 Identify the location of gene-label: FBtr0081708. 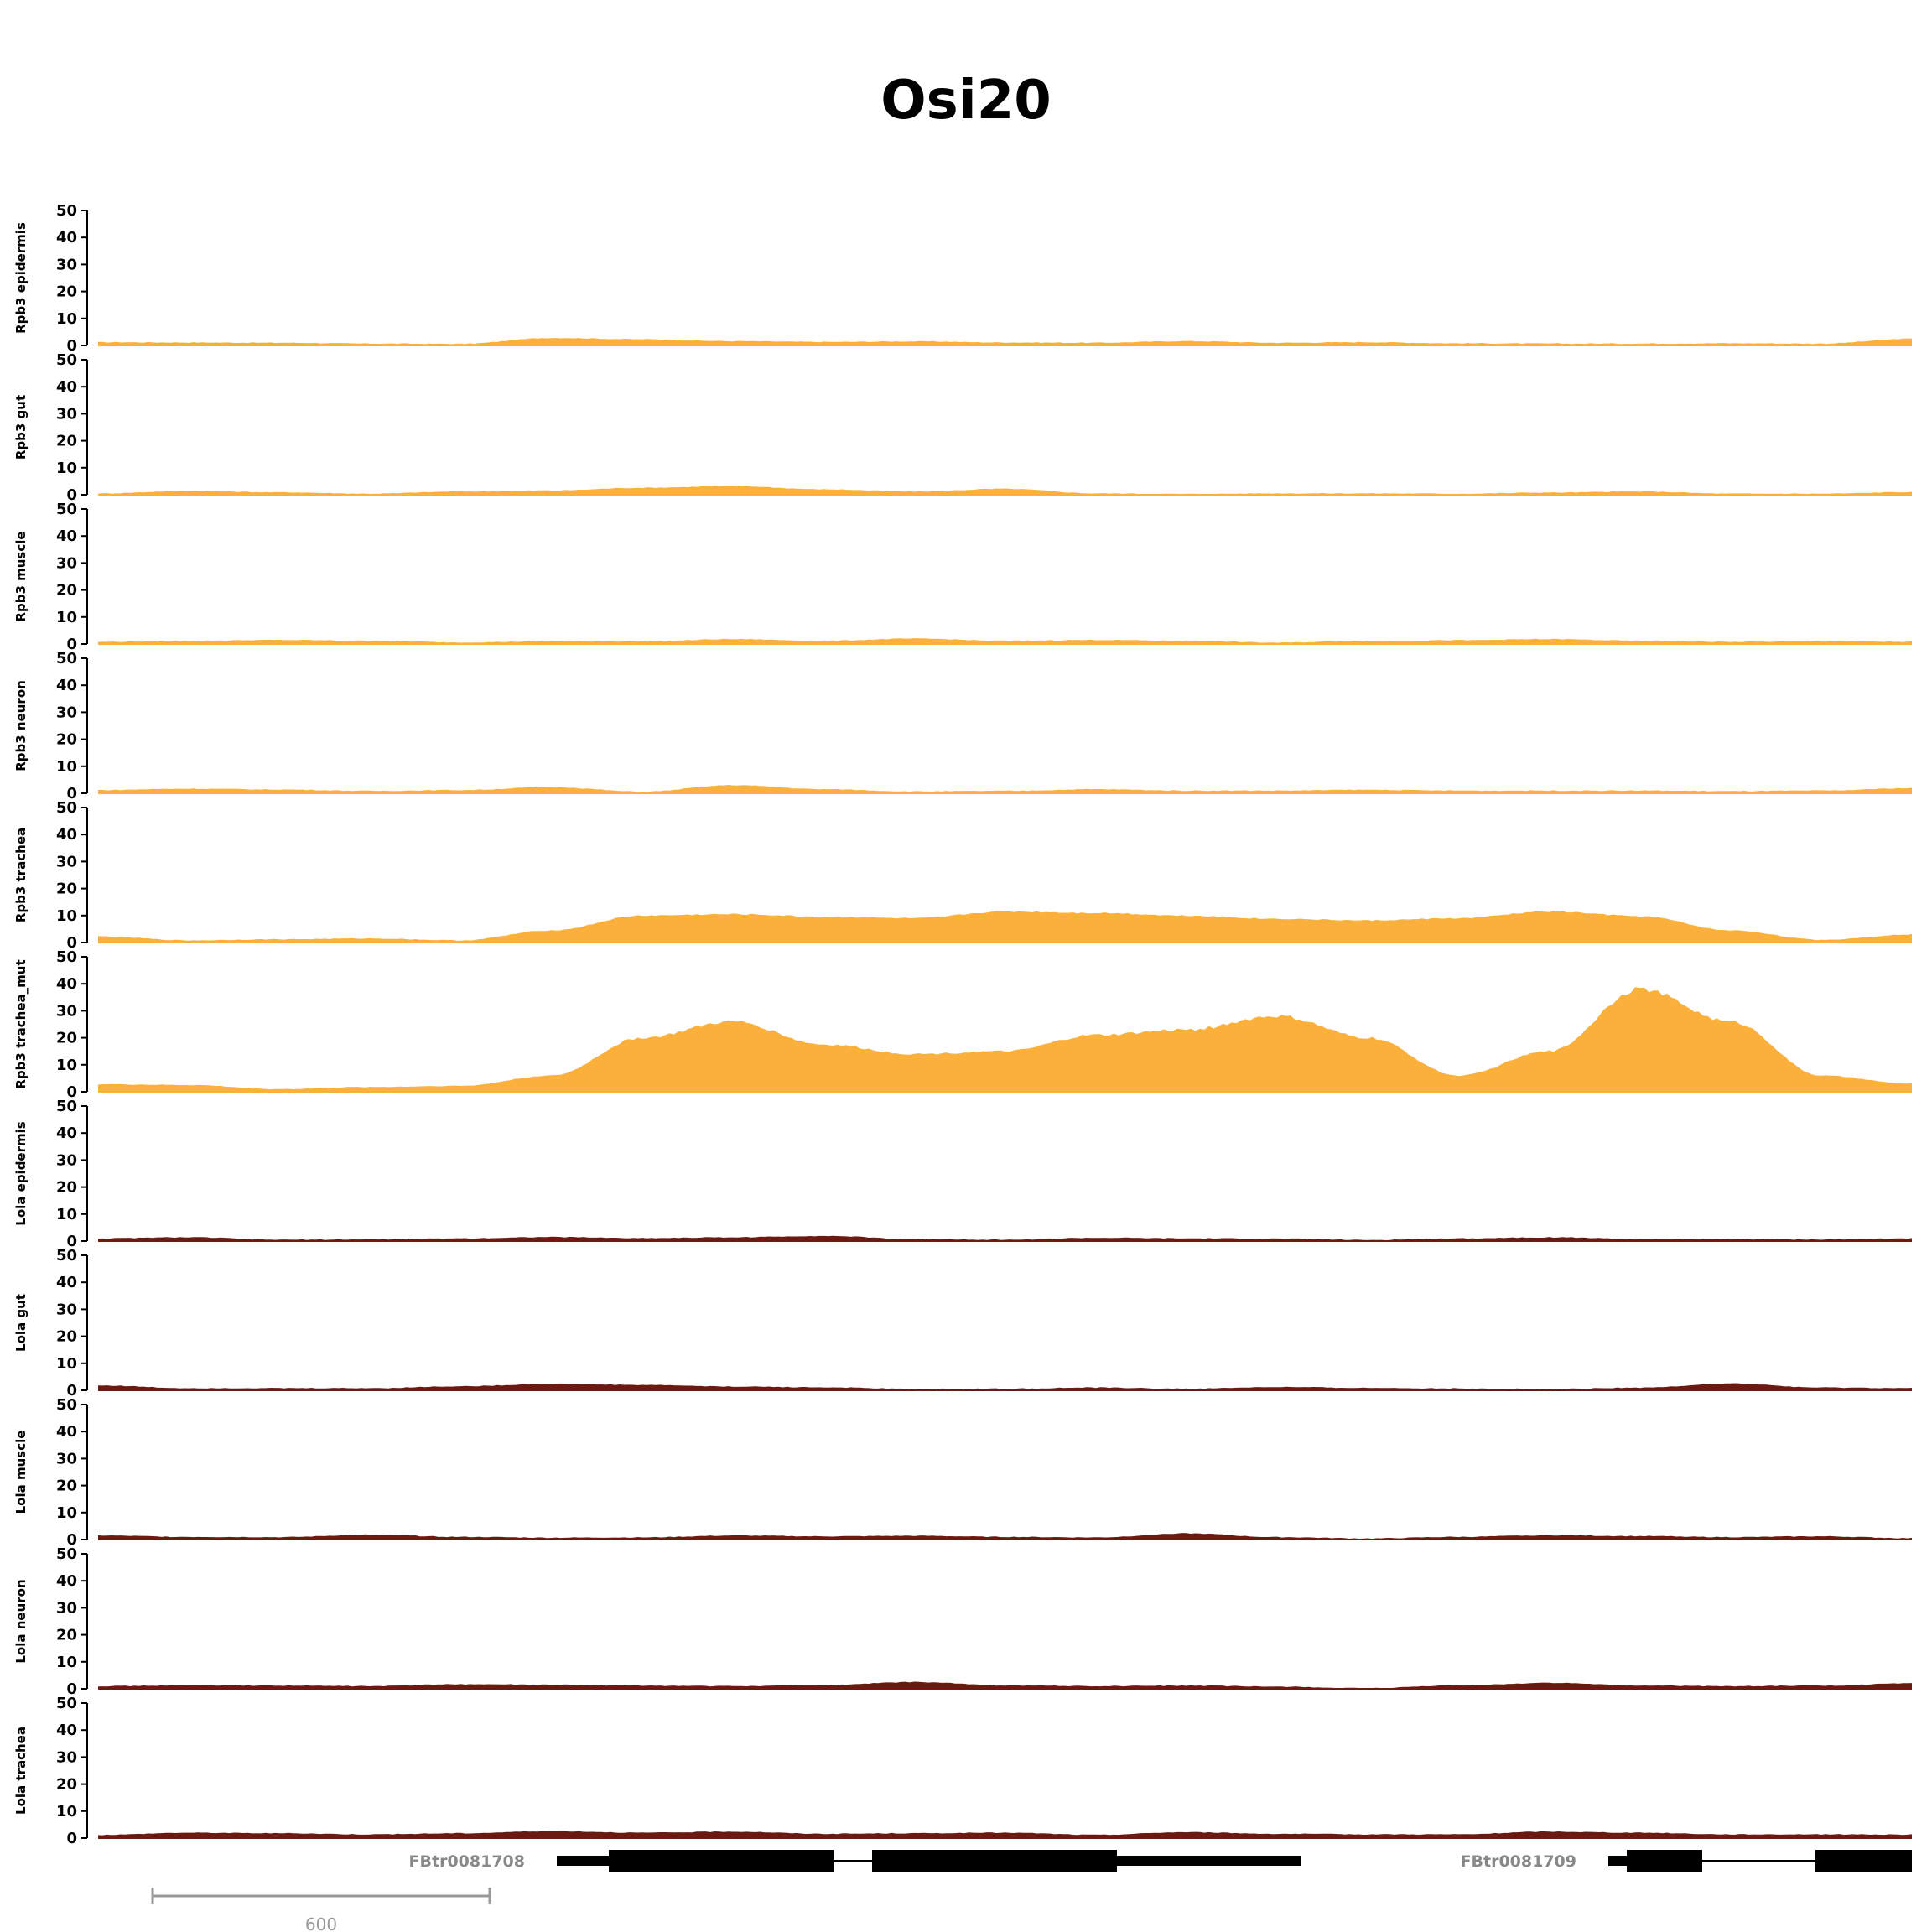
(467, 1861).